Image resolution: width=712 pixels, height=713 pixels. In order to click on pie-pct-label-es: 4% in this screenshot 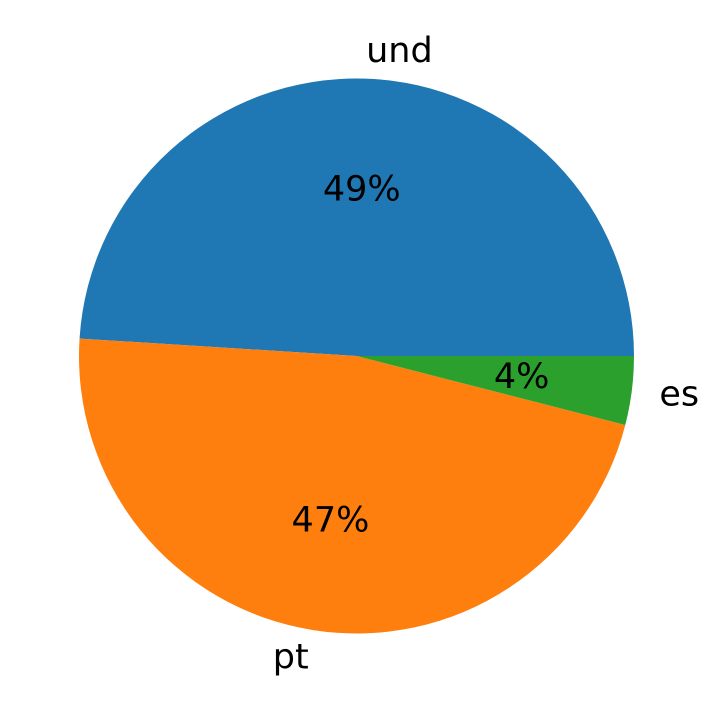, I will do `click(522, 377)`.